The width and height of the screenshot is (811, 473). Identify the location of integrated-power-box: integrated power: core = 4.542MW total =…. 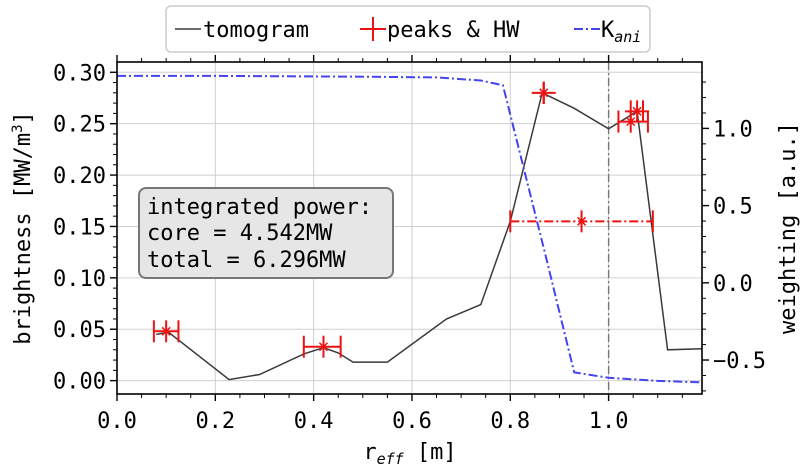
(266, 233).